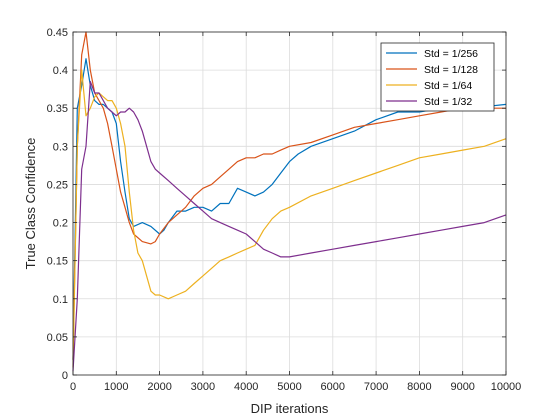 This screenshot has width=560, height=420. What do you see at coordinates (60, 147) in the screenshot?
I see `y-tick-label: 0.3` at bounding box center [60, 147].